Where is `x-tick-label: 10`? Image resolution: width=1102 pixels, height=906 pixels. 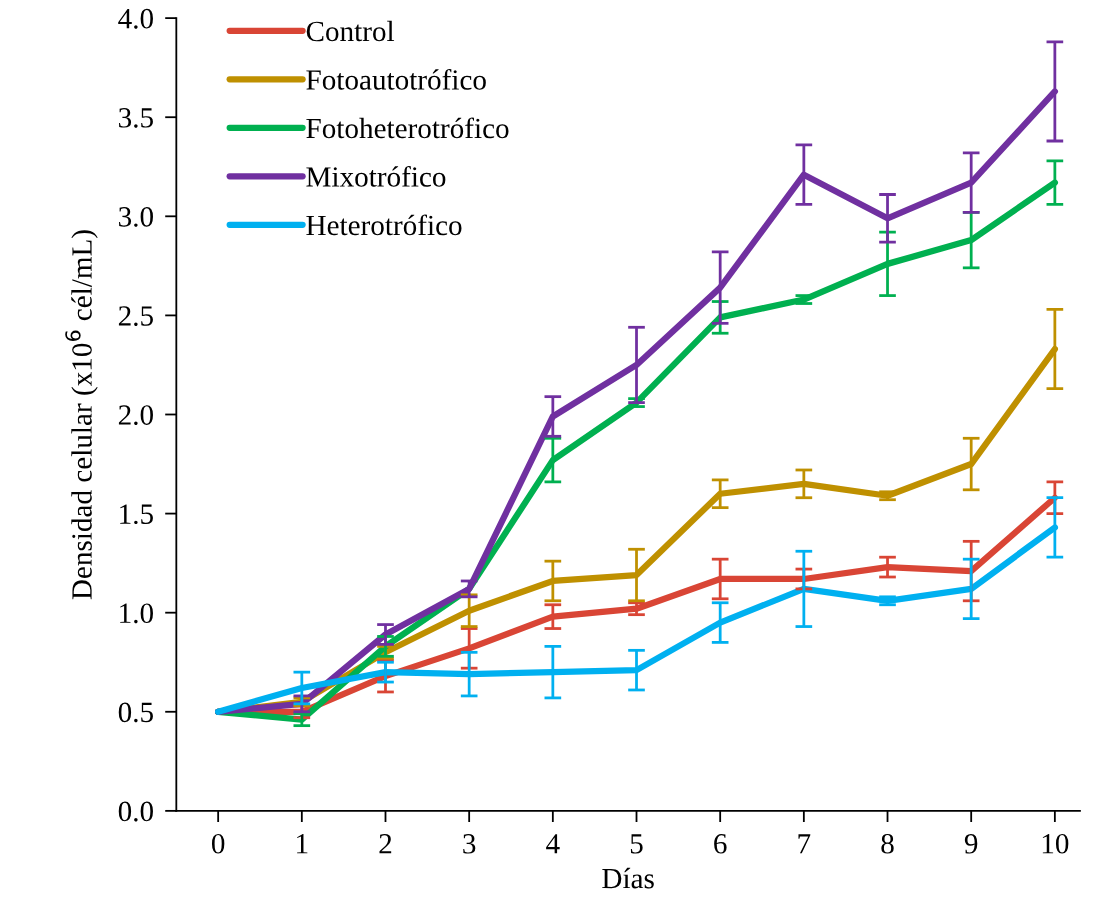 x-tick-label: 10 is located at coordinates (1055, 843).